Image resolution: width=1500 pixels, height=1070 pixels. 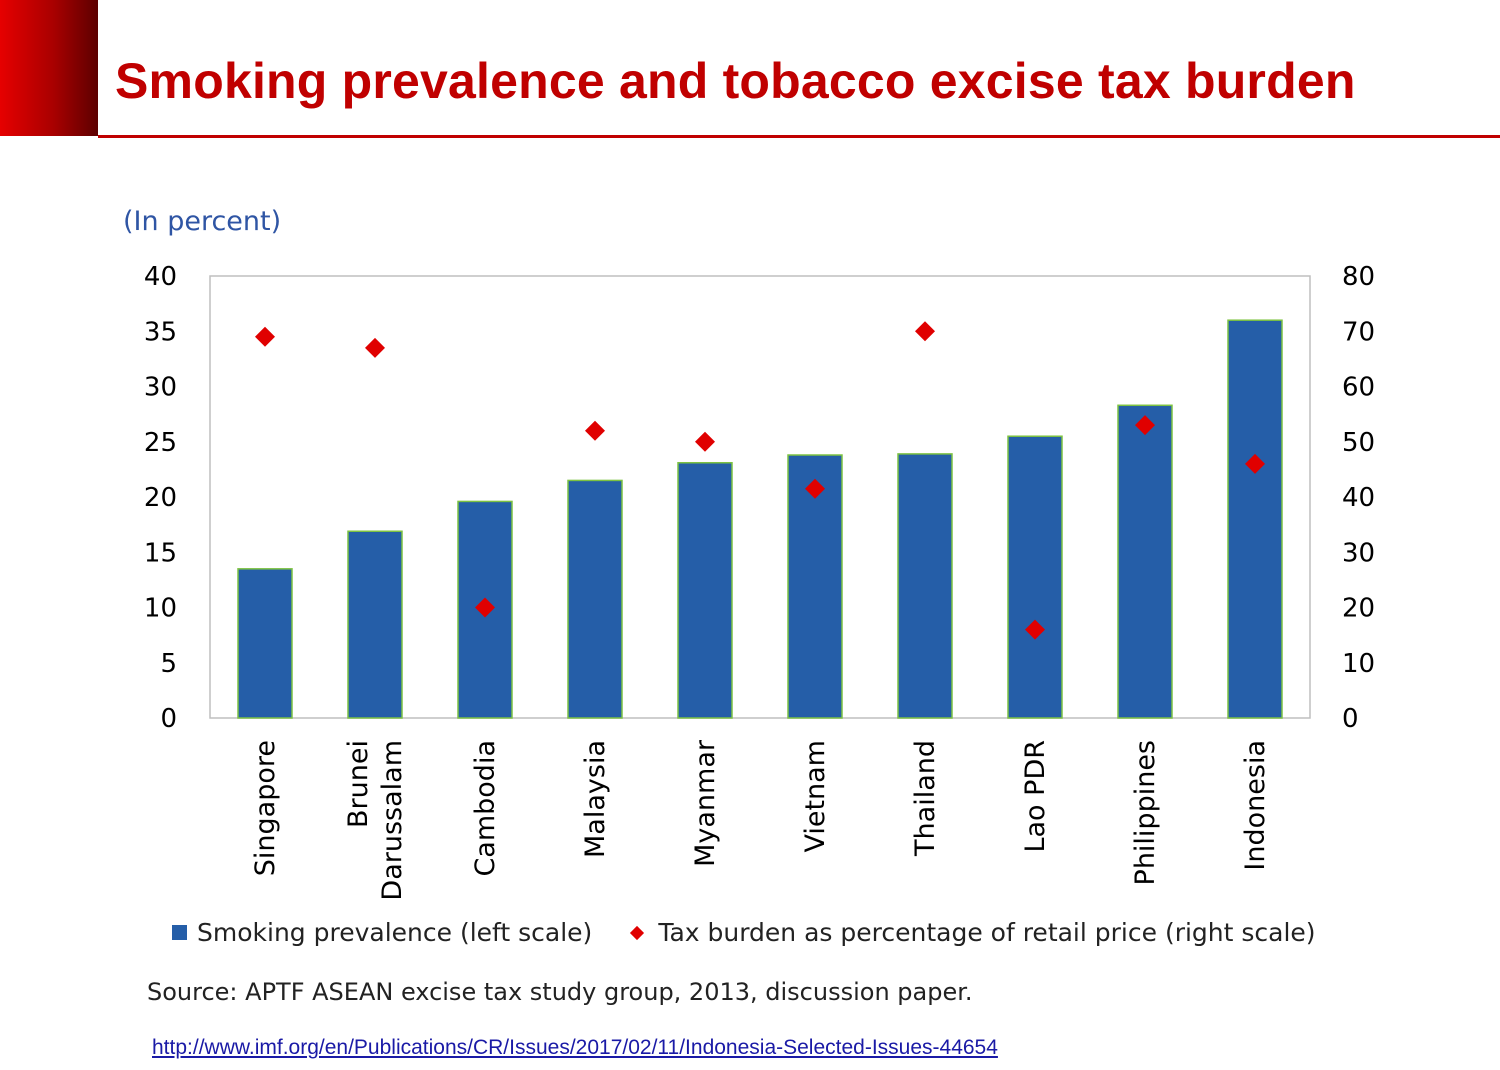 I want to click on right-axis-tick-label: 30, so click(x=1358, y=553).